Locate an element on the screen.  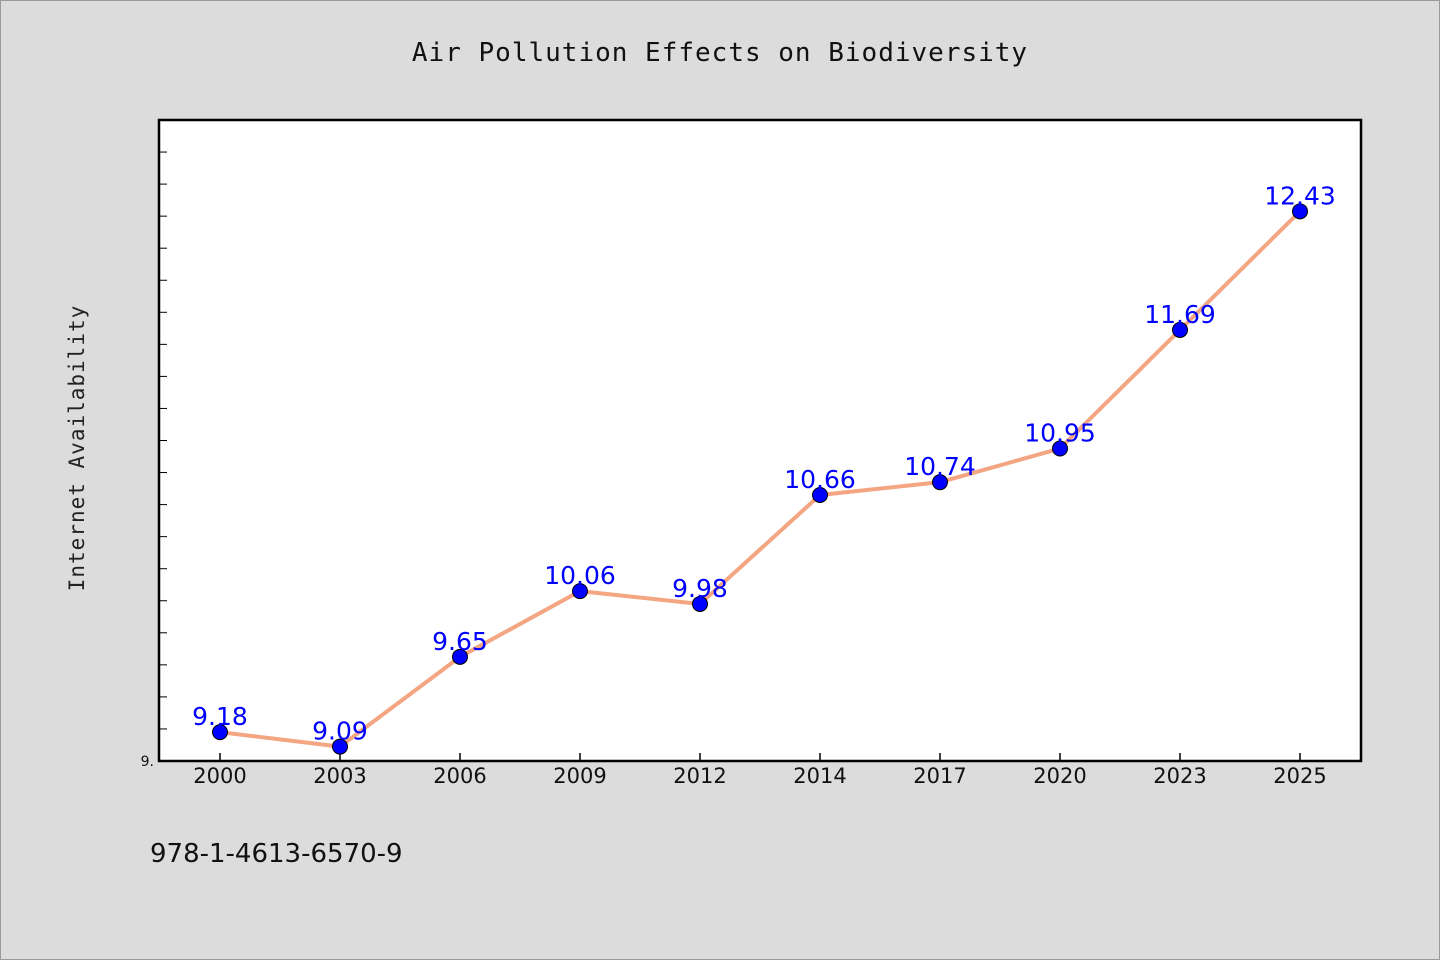
data-label: 9.65 is located at coordinates (460, 641).